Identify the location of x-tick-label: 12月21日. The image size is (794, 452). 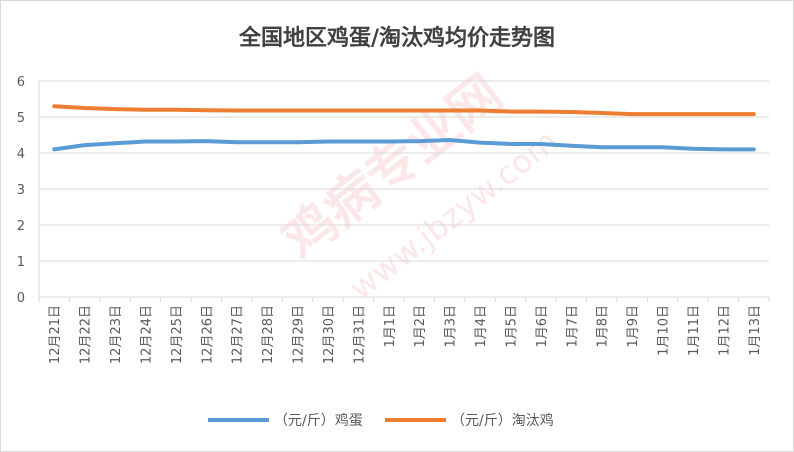
(55, 334).